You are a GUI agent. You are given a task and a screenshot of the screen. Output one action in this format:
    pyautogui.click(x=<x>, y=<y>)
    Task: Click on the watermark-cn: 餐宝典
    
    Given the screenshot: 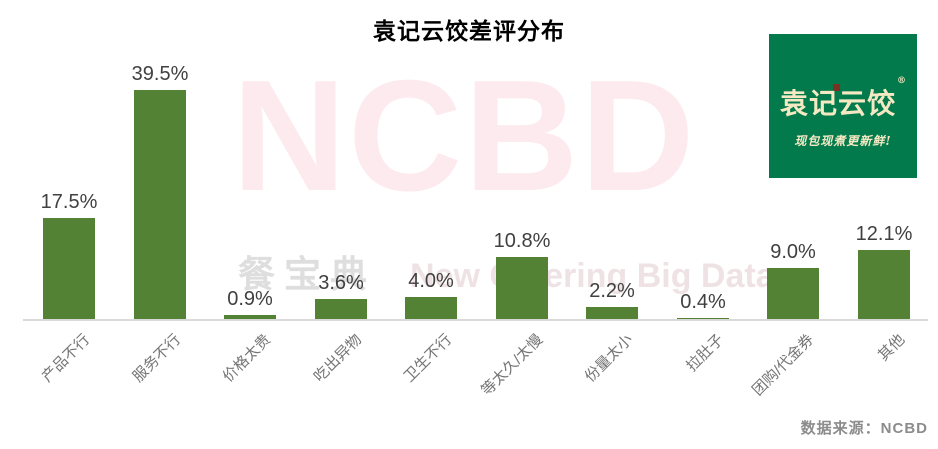 What is the action you would take?
    pyautogui.click(x=307, y=274)
    